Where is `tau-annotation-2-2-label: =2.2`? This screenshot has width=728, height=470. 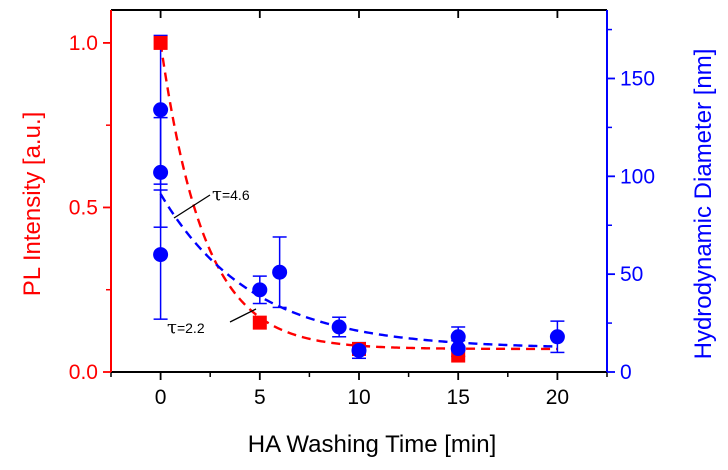 tau-annotation-2-2-label: =2.2 is located at coordinates (191, 328).